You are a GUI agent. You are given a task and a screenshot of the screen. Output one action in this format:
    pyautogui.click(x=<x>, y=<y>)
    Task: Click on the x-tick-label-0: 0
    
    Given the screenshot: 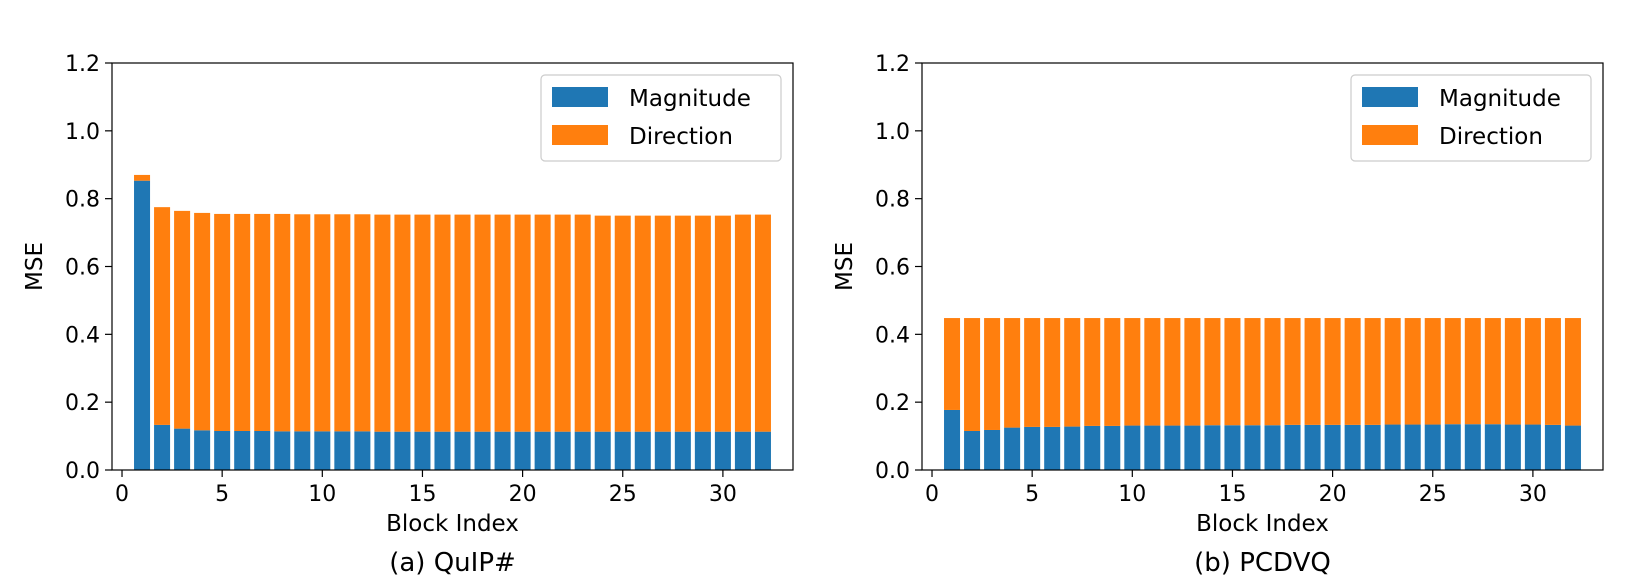 What is the action you would take?
    pyautogui.click(x=932, y=494)
    